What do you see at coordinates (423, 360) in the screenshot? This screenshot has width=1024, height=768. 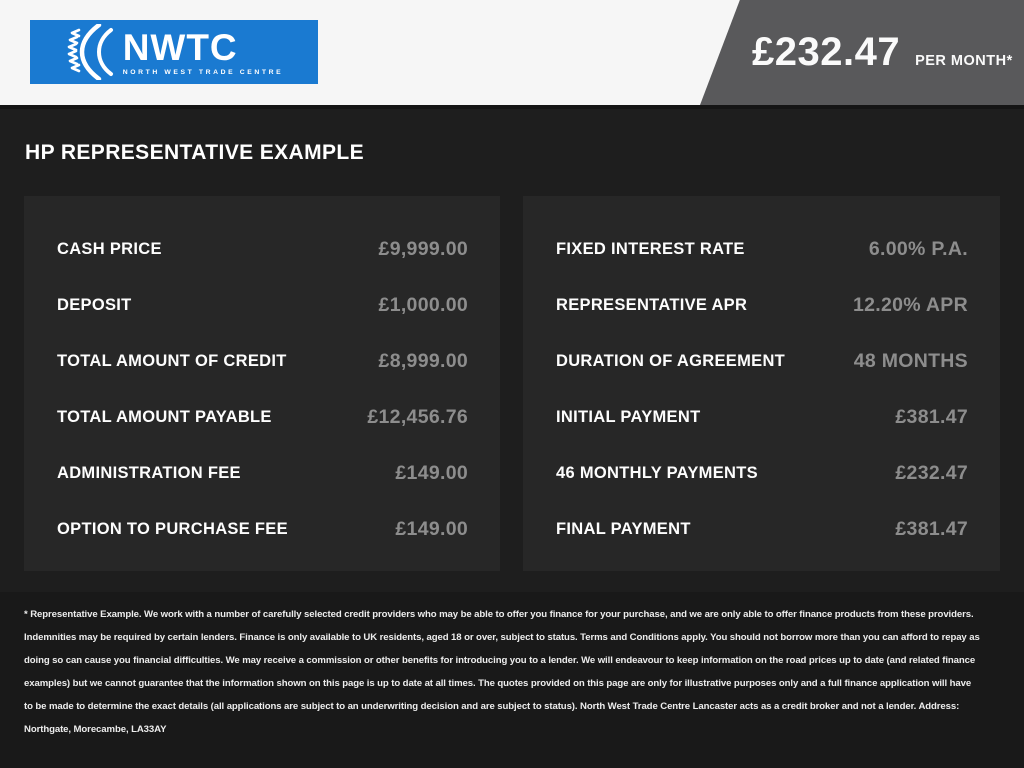 I see `row-value: £8,999.00` at bounding box center [423, 360].